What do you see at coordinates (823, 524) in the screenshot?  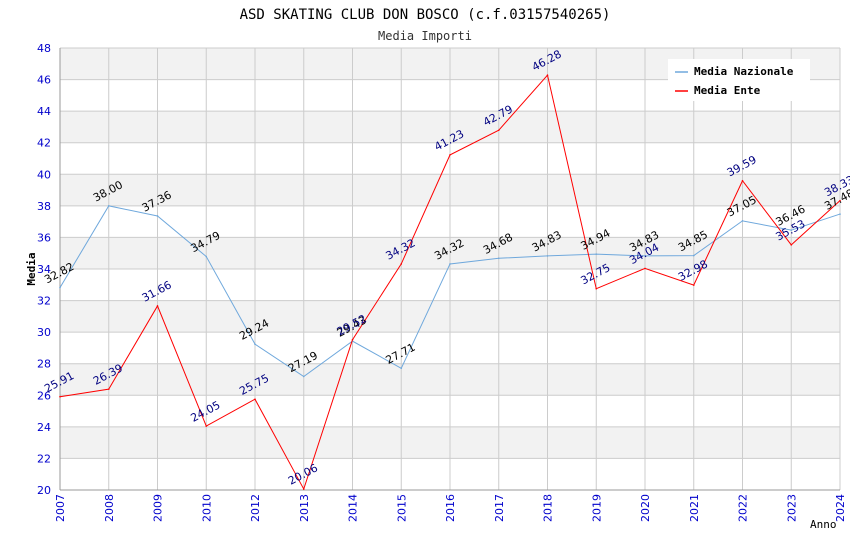 I see `x-axis-title: Anno` at bounding box center [823, 524].